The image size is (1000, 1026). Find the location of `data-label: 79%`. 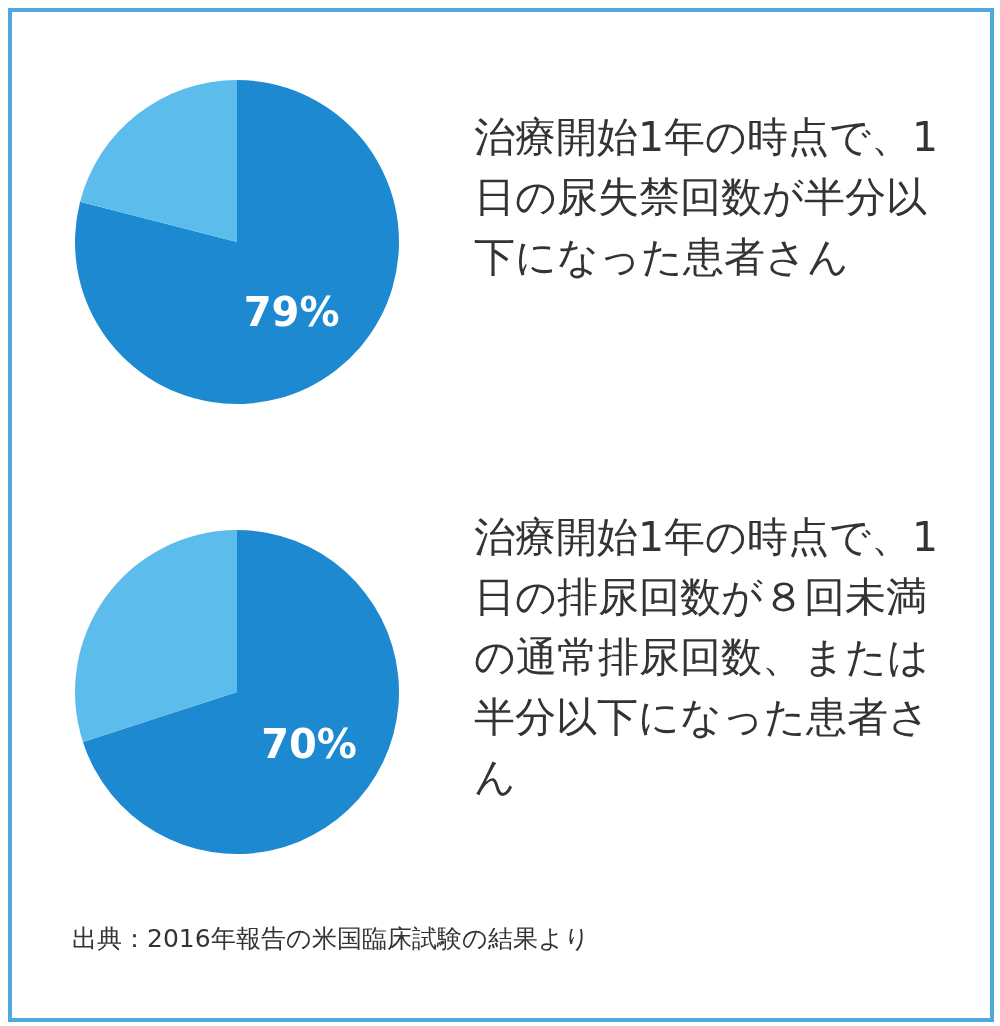

data-label: 79% is located at coordinates (291, 312).